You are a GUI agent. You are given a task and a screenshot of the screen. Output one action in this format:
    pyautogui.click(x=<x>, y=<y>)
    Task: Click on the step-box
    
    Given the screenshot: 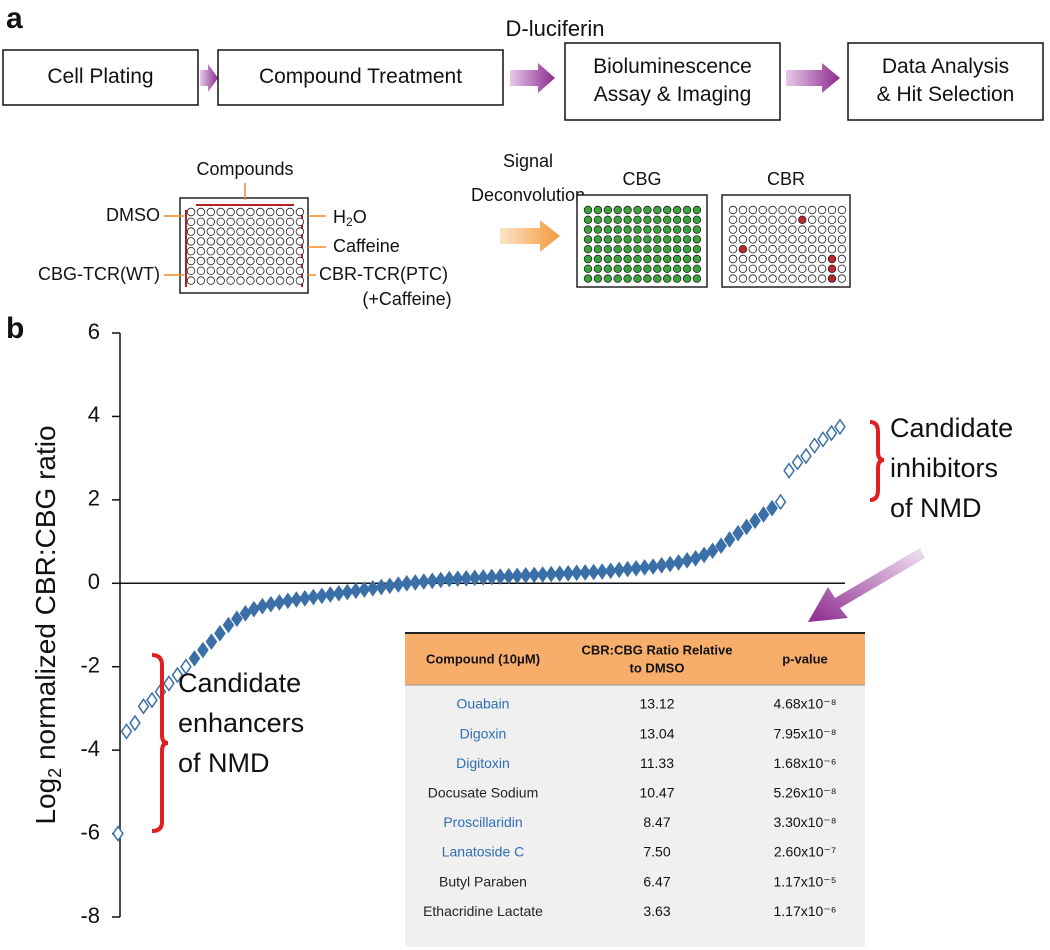 What is the action you would take?
    pyautogui.click(x=360, y=77)
    